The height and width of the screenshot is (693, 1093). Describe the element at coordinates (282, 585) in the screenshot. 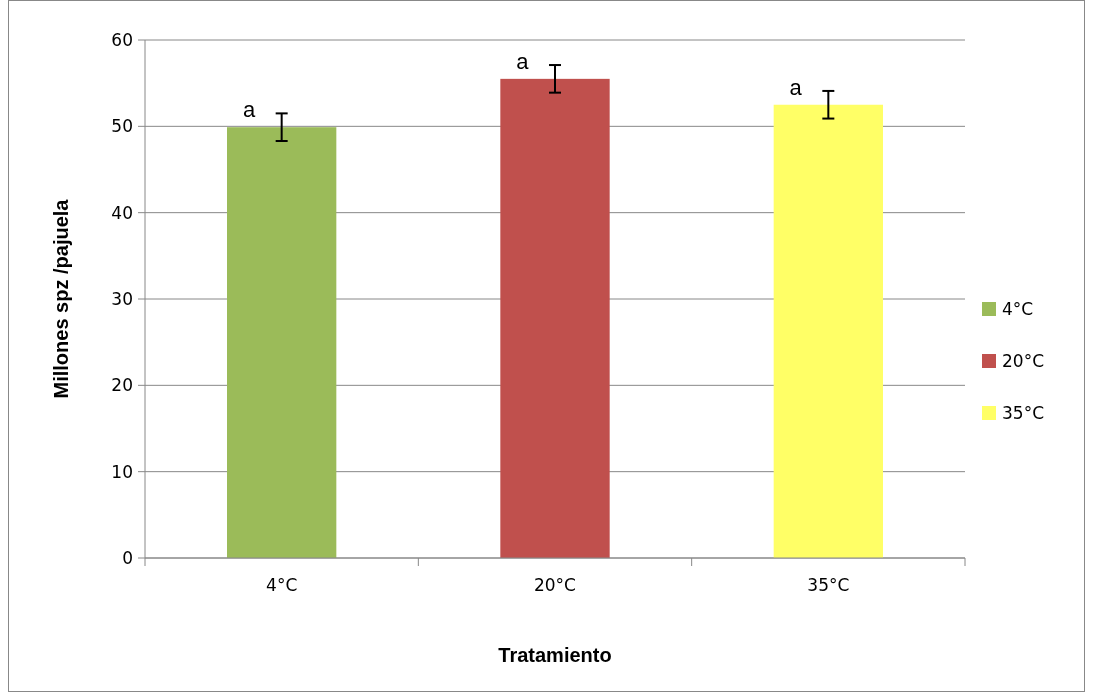

I see `x-tick-label: 4°C` at that location.